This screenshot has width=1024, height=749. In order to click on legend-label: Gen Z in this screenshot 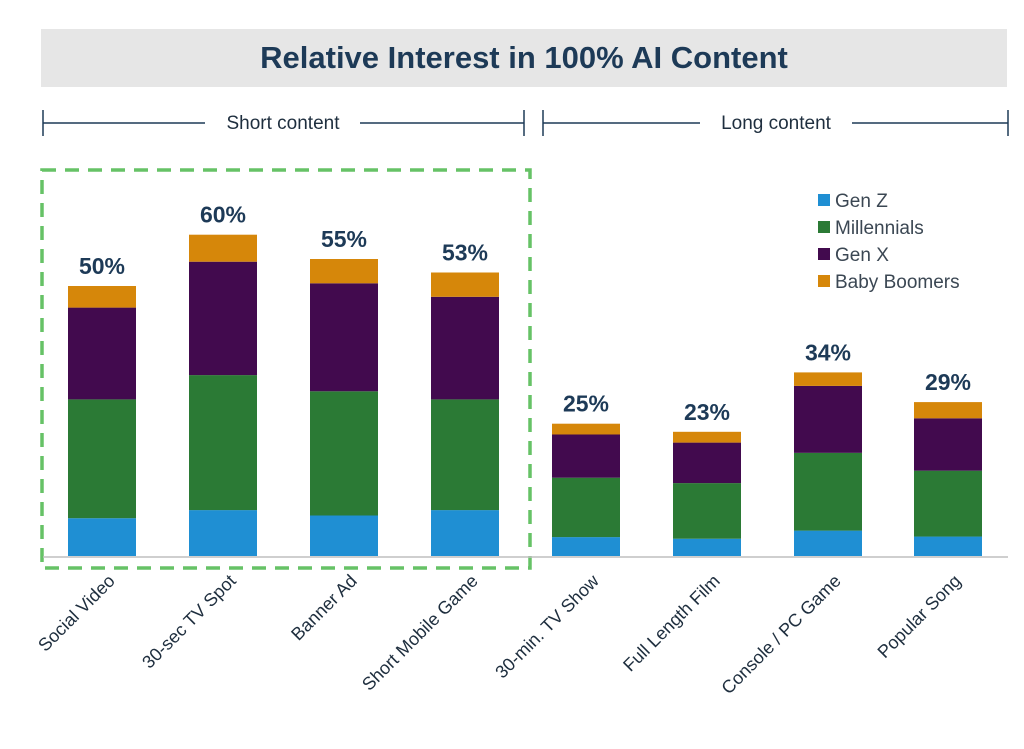, I will do `click(861, 201)`.